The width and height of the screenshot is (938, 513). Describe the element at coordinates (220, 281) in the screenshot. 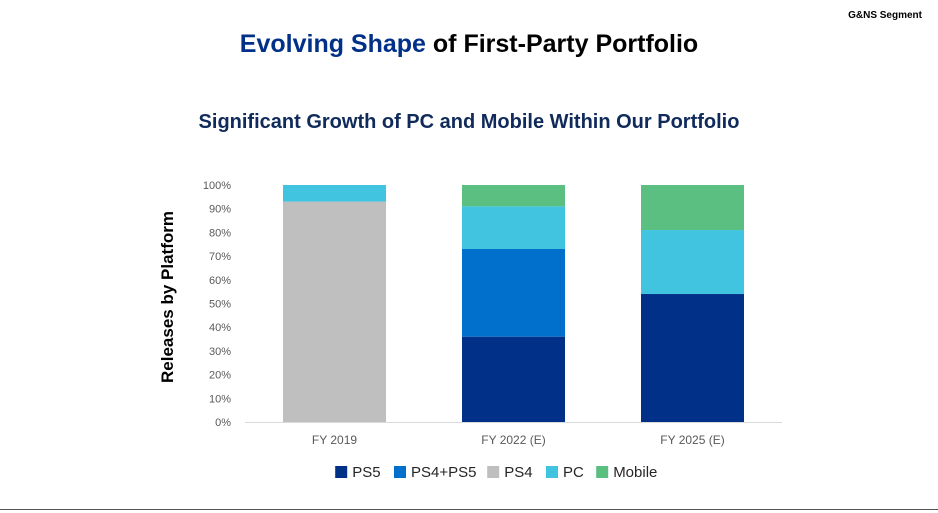

I see `y-tick-label: 60%` at that location.